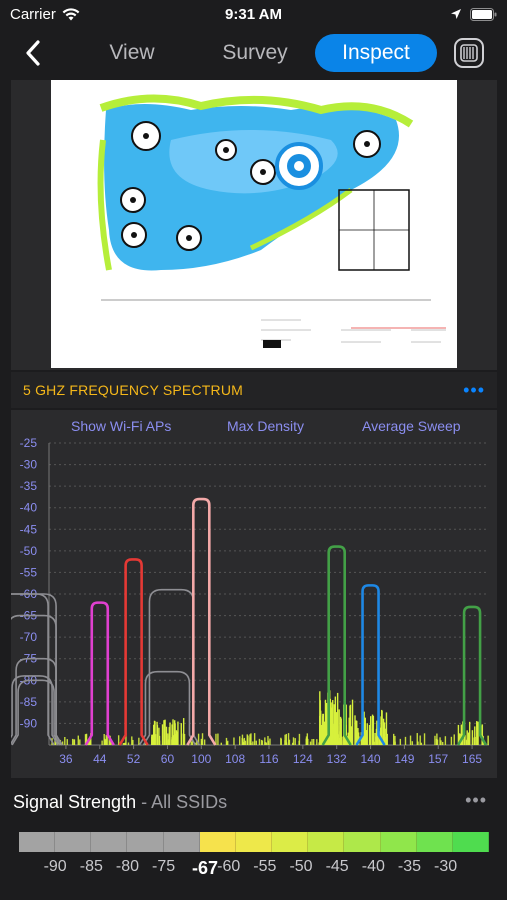 The height and width of the screenshot is (900, 507). I want to click on x-tick-label: 100, so click(201, 759).